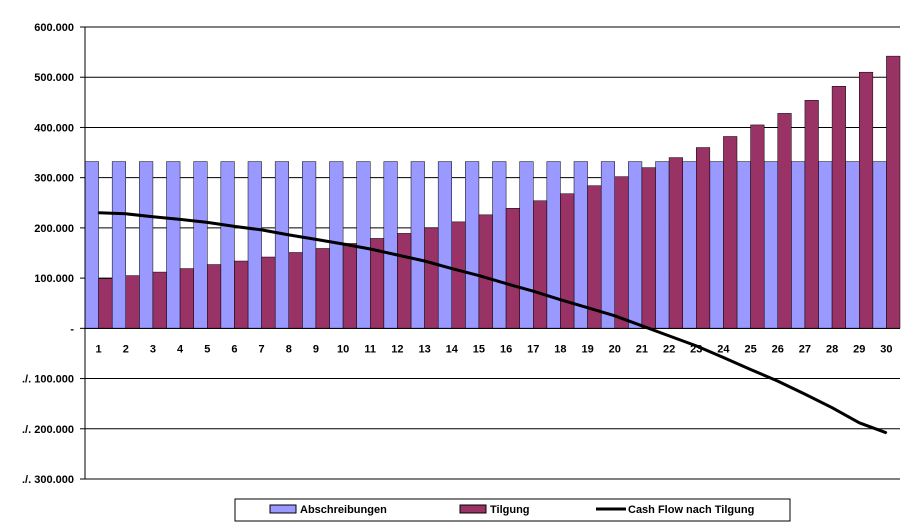 The image size is (916, 530). I want to click on x-tick-label: 2, so click(126, 349).